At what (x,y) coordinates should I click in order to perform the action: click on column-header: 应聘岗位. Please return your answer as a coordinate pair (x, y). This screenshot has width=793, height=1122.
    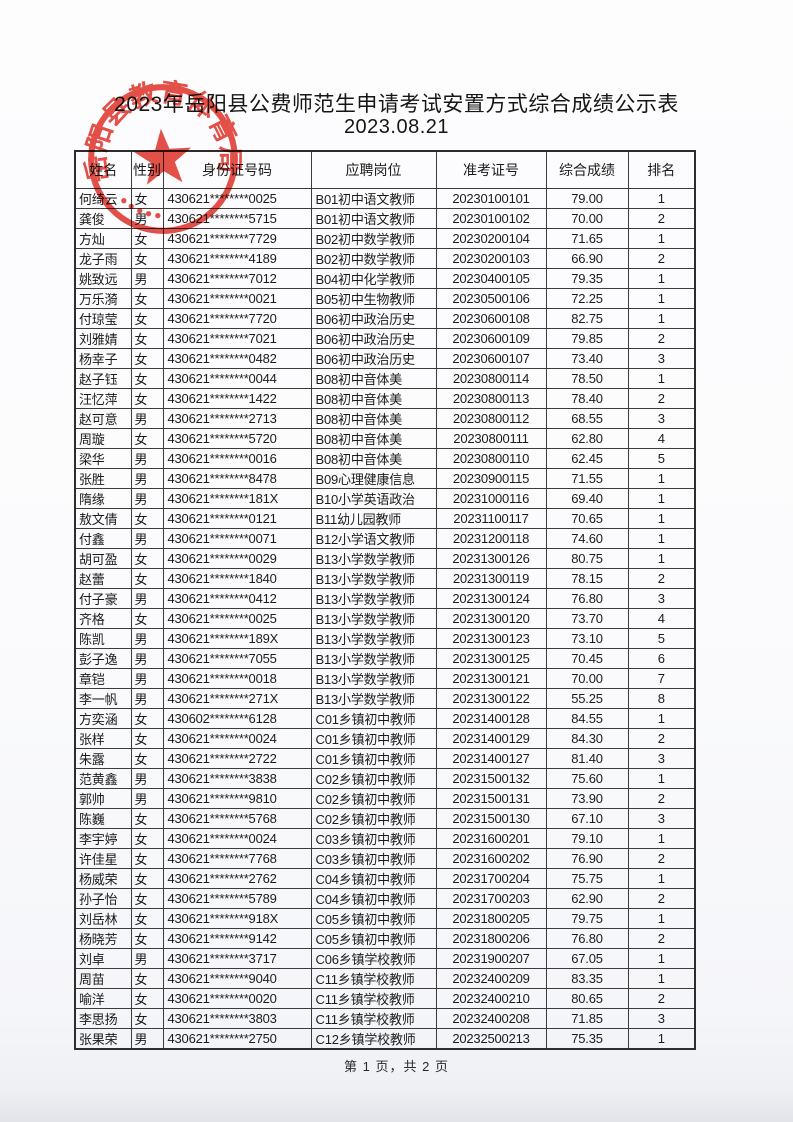
    Looking at the image, I should click on (373, 169).